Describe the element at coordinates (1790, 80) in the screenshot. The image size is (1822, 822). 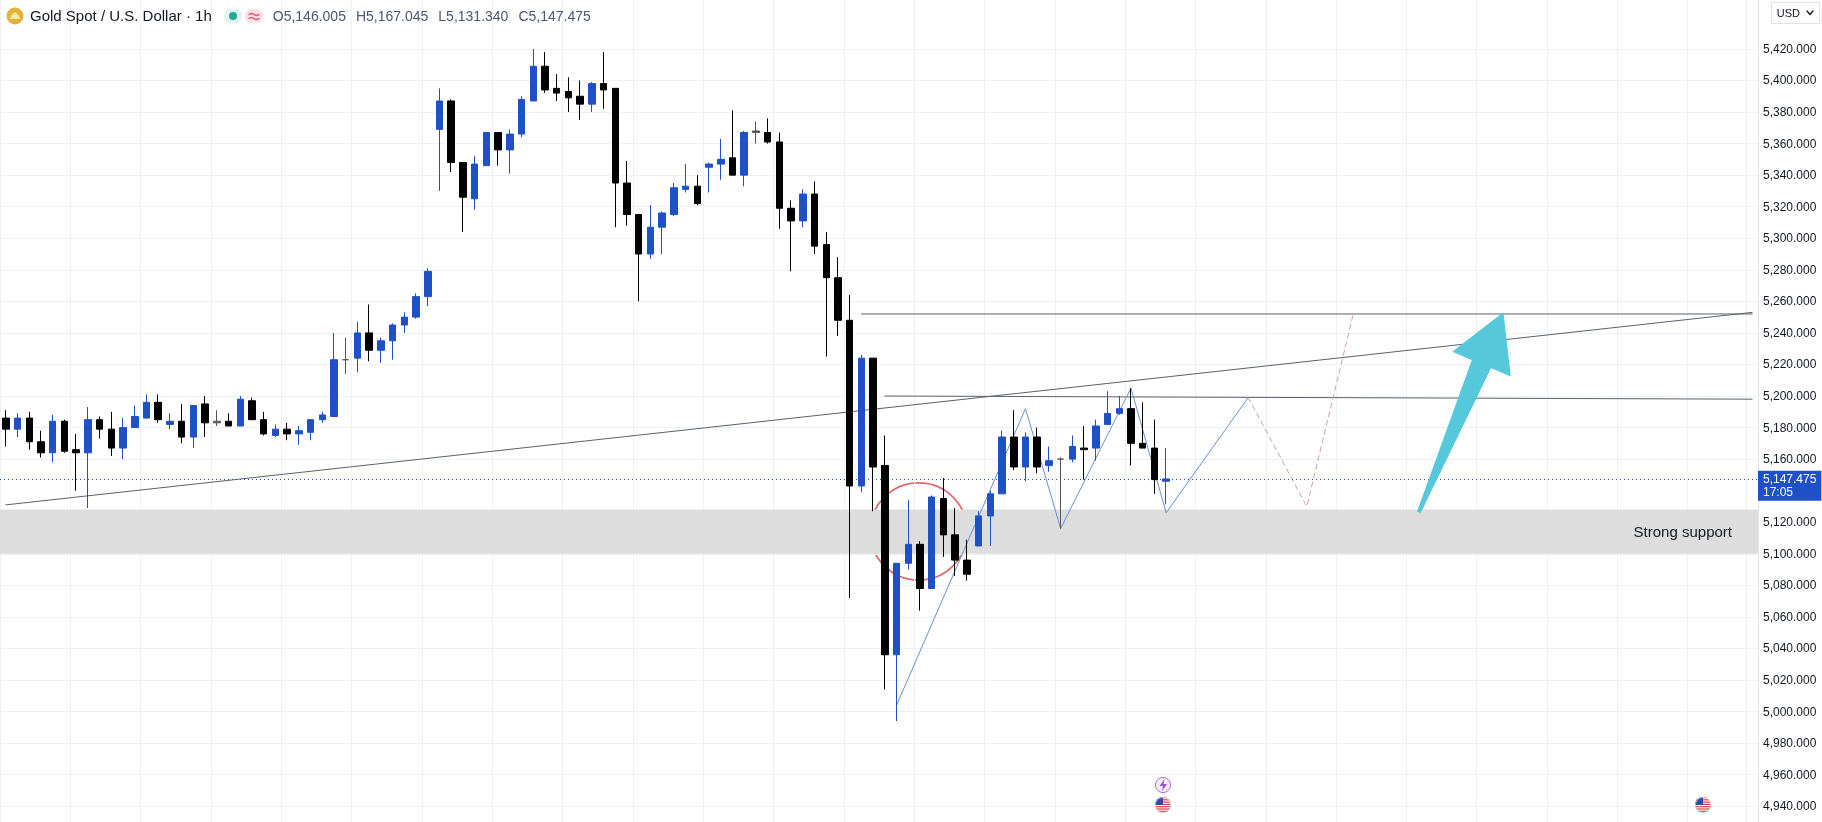
I see `y-tick-label: 5,400.000` at that location.